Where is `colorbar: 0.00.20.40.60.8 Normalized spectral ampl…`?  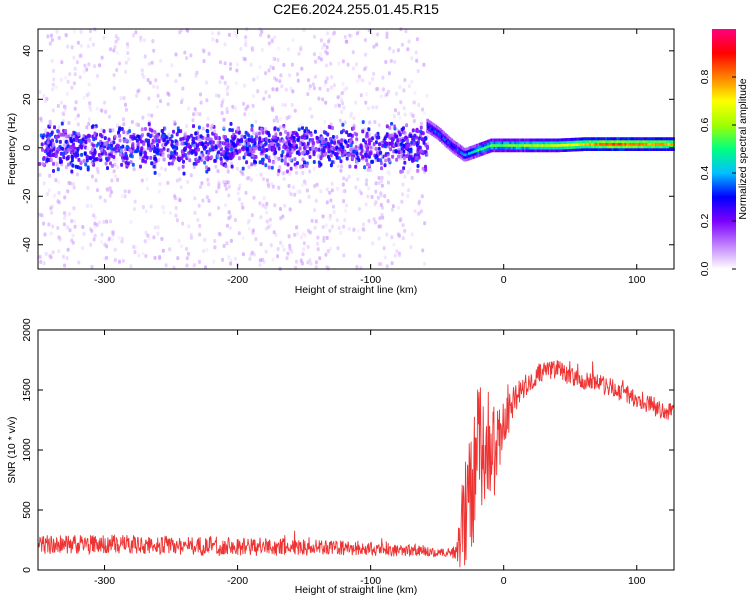
colorbar: 0.00.20.40.60.8 Normalized spectral ampl… is located at coordinates (724, 152).